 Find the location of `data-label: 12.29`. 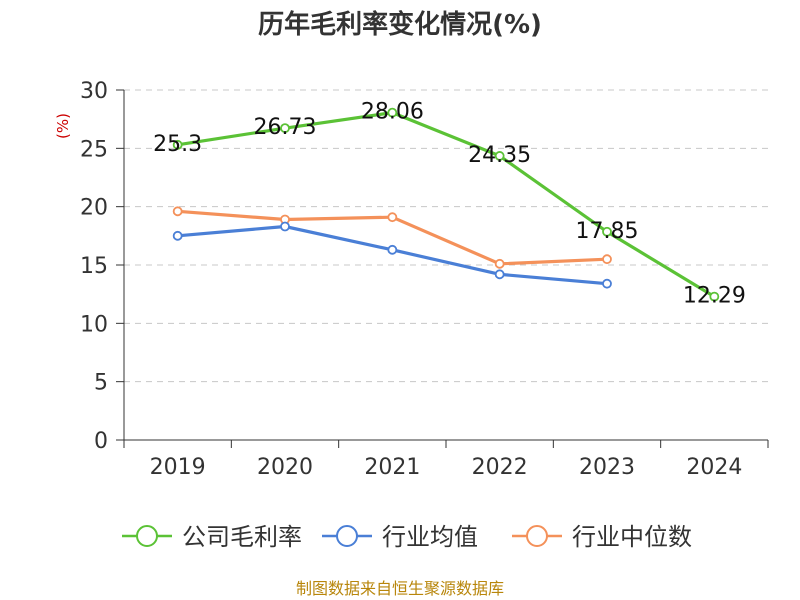

data-label: 12.29 is located at coordinates (714, 296).